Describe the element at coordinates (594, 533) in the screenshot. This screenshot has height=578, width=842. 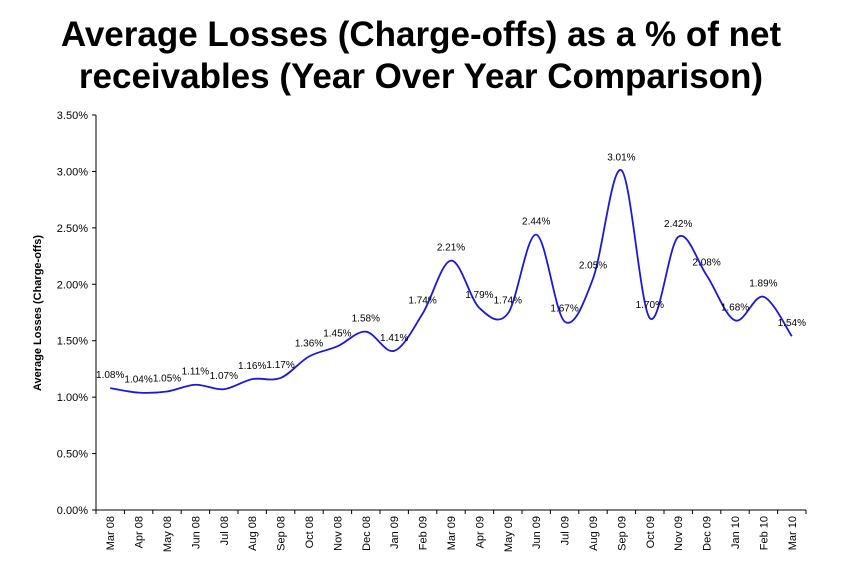
I see `x-tick-label: Aug 09` at that location.